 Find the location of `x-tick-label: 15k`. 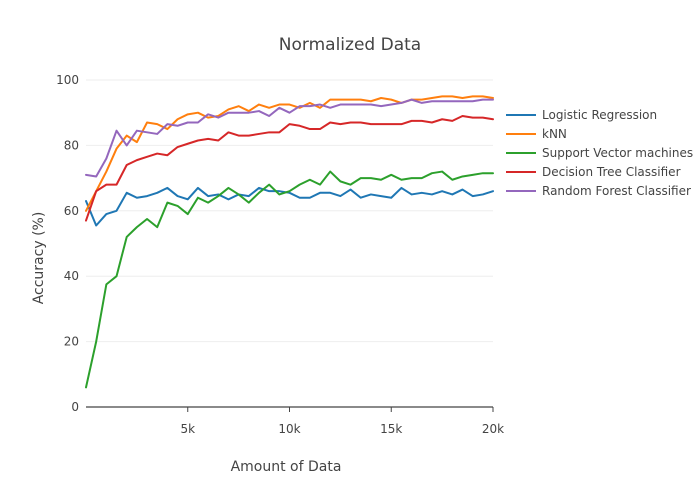

x-tick-label: 15k is located at coordinates (391, 429).